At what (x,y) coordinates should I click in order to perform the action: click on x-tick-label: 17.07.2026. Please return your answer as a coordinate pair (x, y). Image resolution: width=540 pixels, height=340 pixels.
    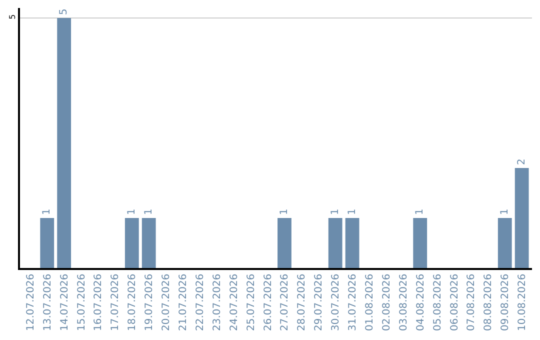
    Looking at the image, I should click on (116, 303).